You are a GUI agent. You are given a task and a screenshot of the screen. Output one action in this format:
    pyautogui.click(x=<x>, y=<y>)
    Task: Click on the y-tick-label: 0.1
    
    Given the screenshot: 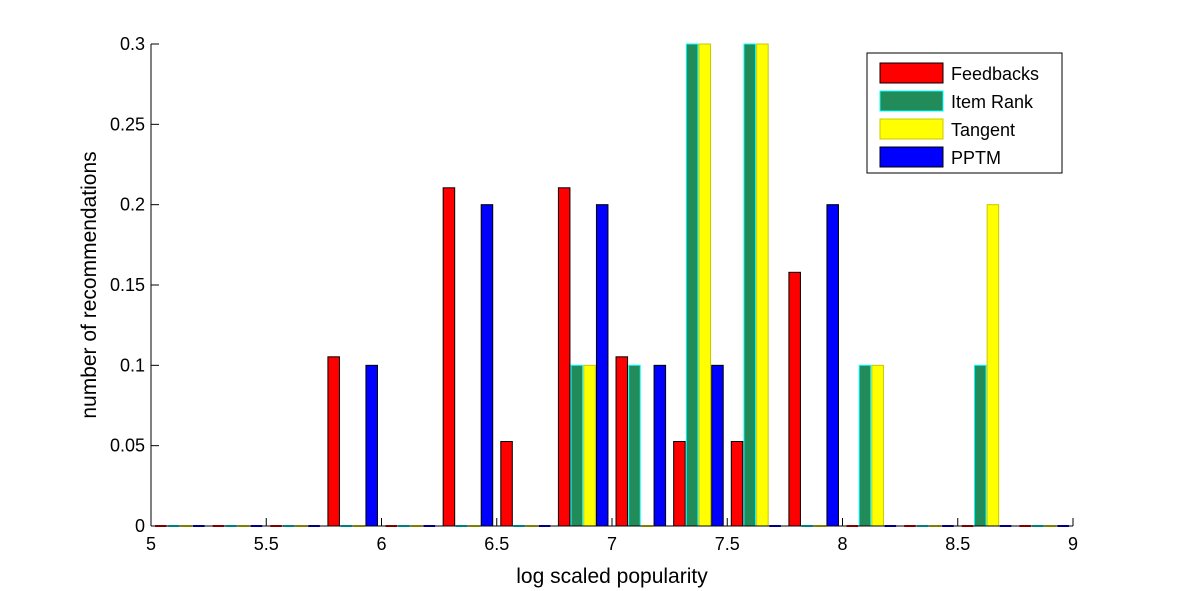 What is the action you would take?
    pyautogui.click(x=132, y=365)
    